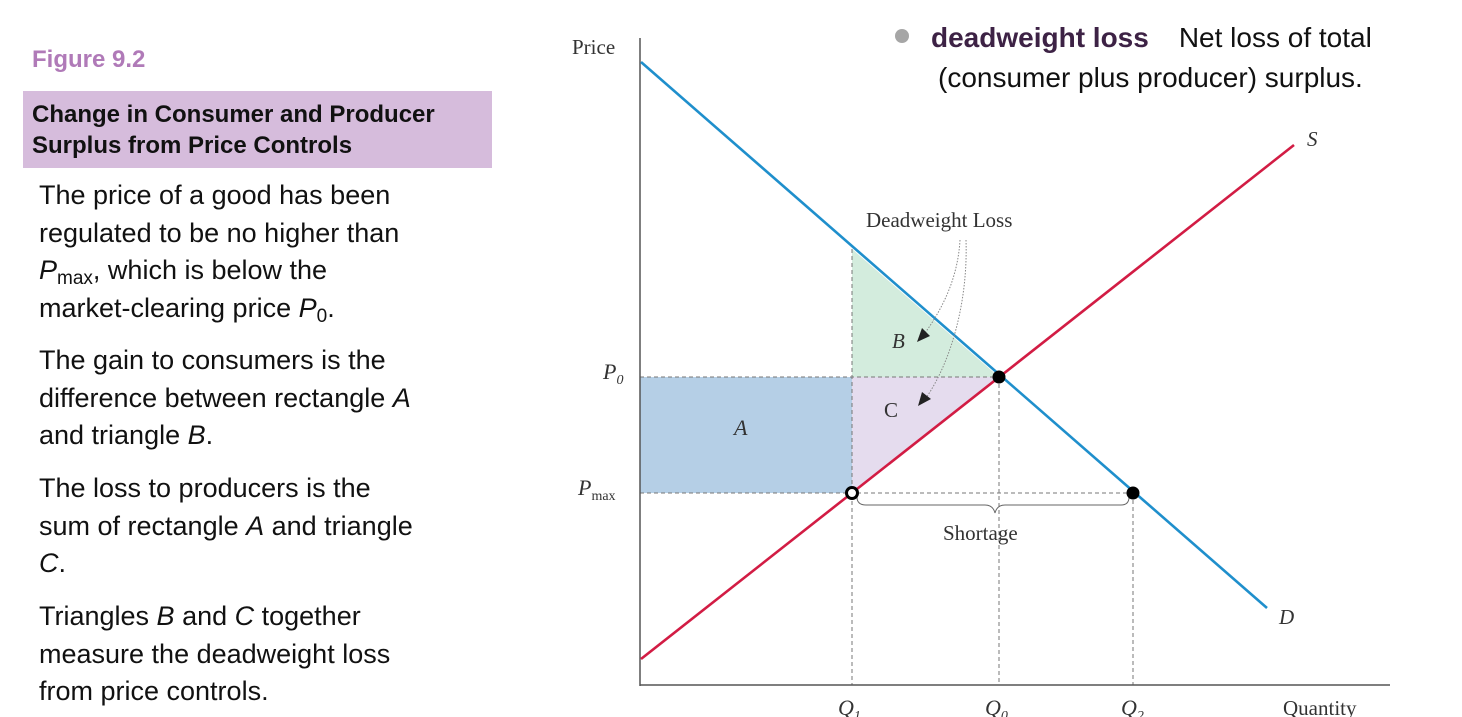  I want to click on area-b-triangle, so click(925, 313).